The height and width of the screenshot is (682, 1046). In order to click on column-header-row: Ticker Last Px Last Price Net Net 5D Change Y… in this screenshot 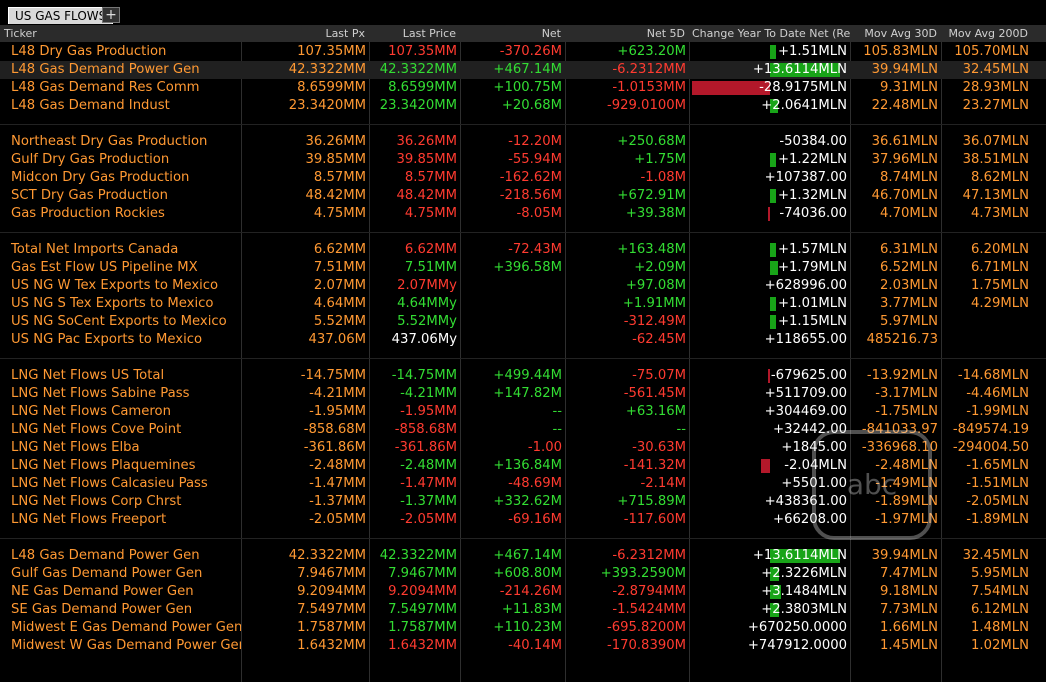, I will do `click(523, 33)`.